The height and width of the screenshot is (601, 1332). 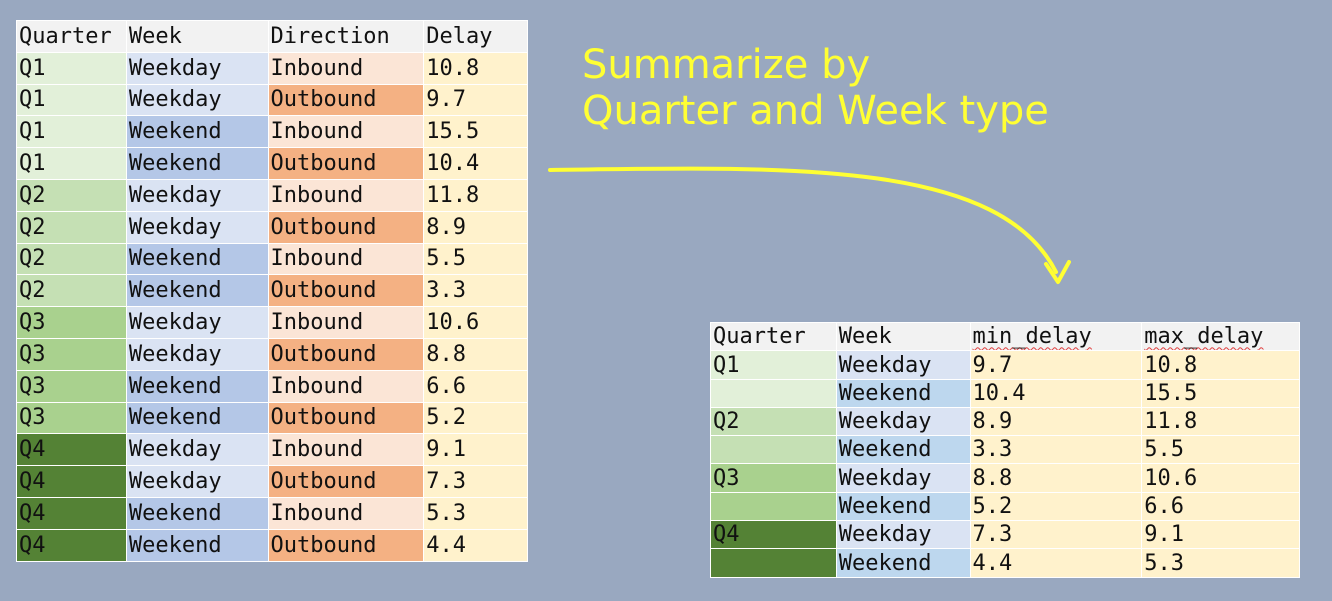 What do you see at coordinates (1056, 535) in the screenshot?
I see `min-delay-cell: 7.3` at bounding box center [1056, 535].